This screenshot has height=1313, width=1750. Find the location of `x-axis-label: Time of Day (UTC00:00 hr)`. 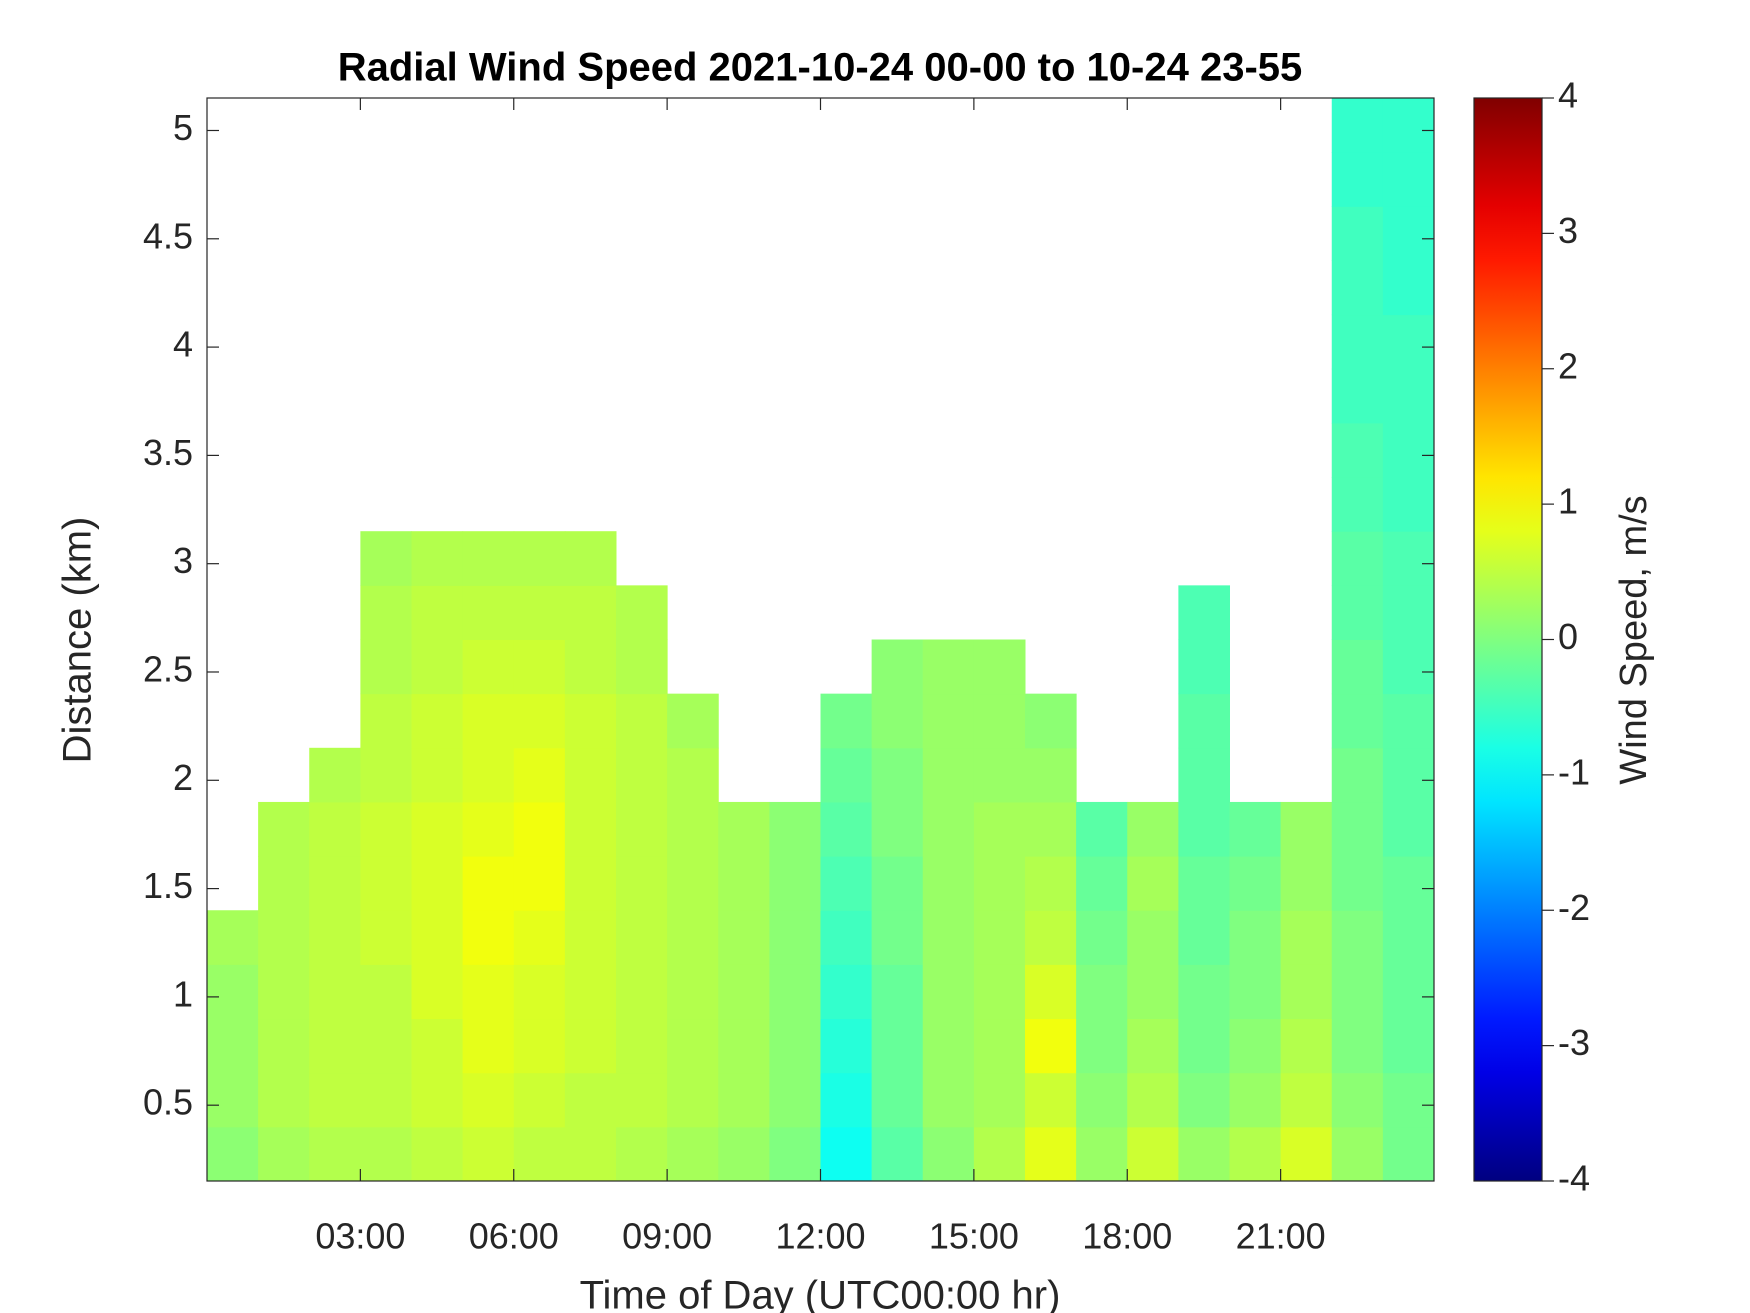

x-axis-label: Time of Day (UTC00:00 hr) is located at coordinates (820, 1293).